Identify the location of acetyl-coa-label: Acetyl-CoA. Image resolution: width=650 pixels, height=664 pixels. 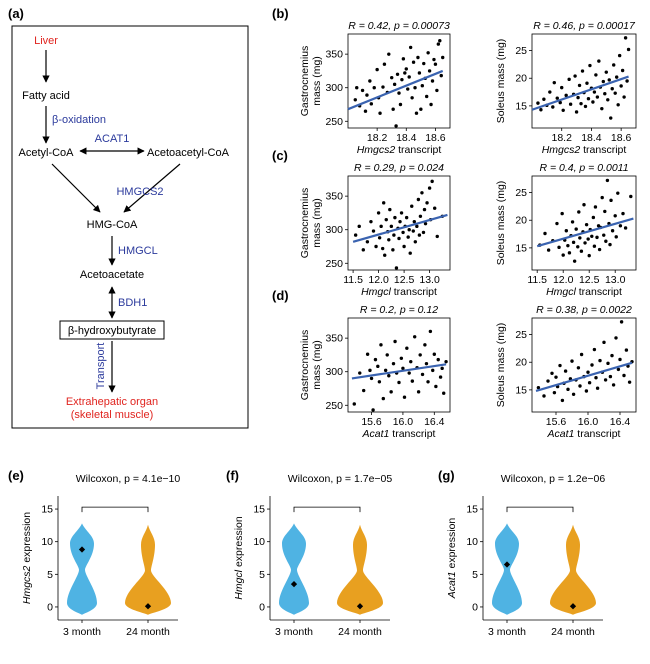
(46, 153).